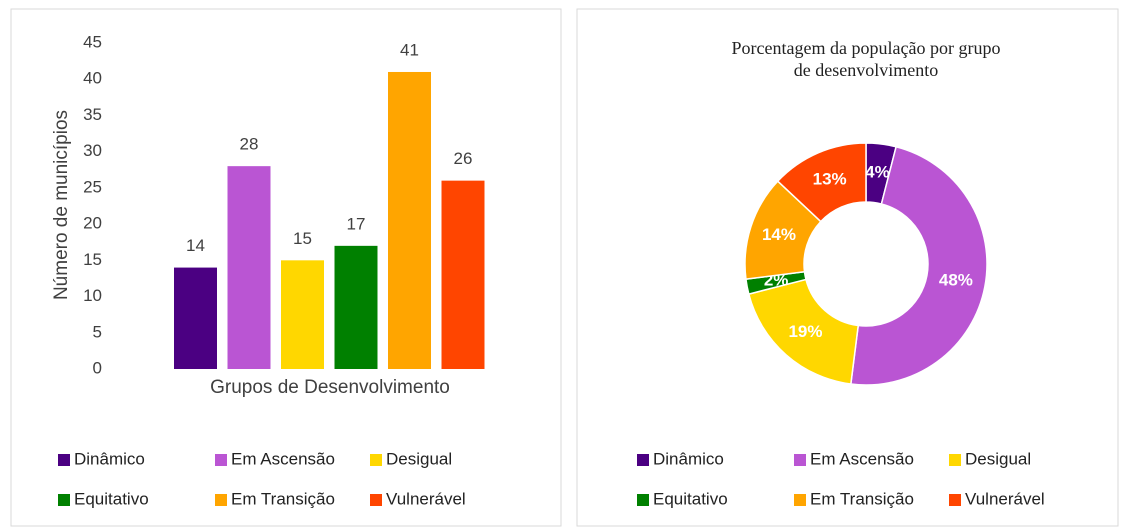  What do you see at coordinates (330, 387) in the screenshot?
I see `x-axis-title: Grupos de Desenvolvimento` at bounding box center [330, 387].